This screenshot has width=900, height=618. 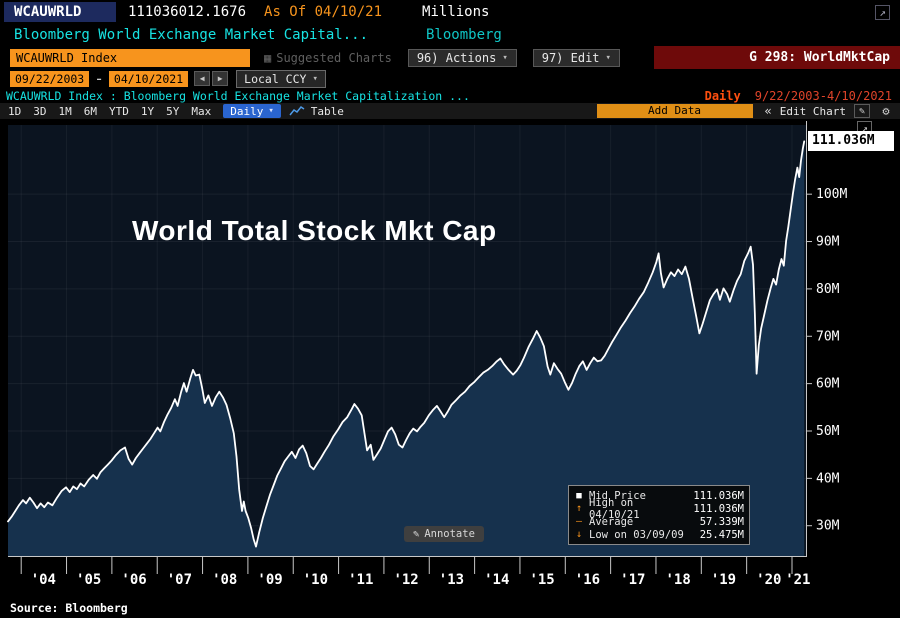 What do you see at coordinates (40, 111) in the screenshot?
I see `tab-3d: 3D` at bounding box center [40, 111].